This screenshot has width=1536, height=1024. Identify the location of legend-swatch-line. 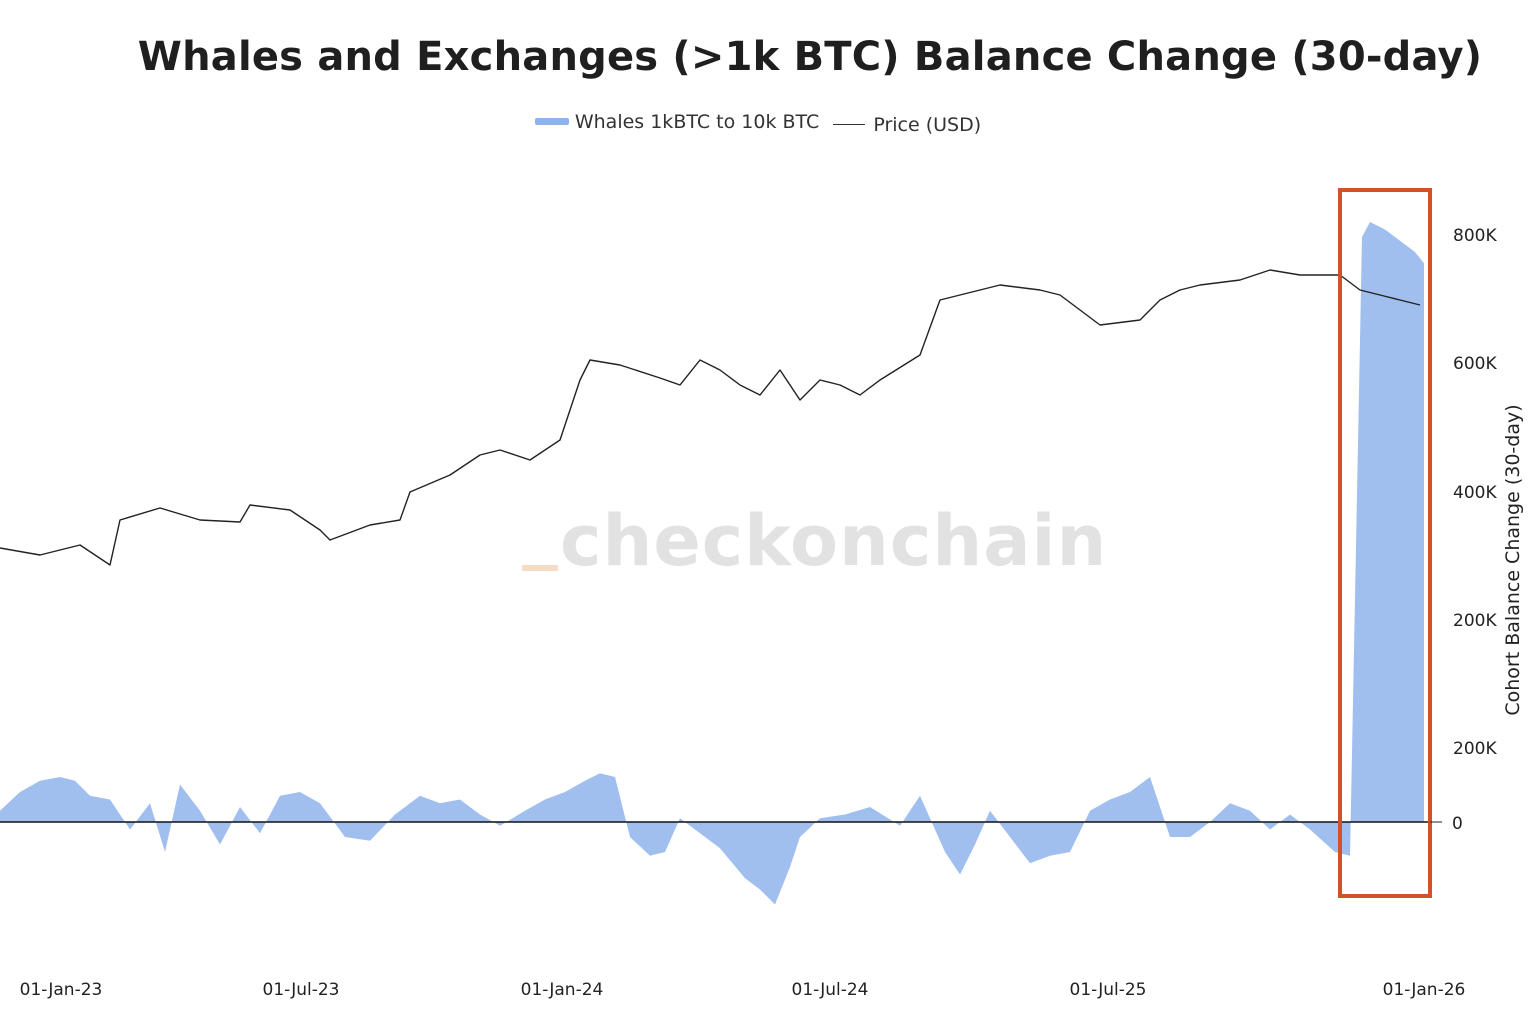
(849, 124).